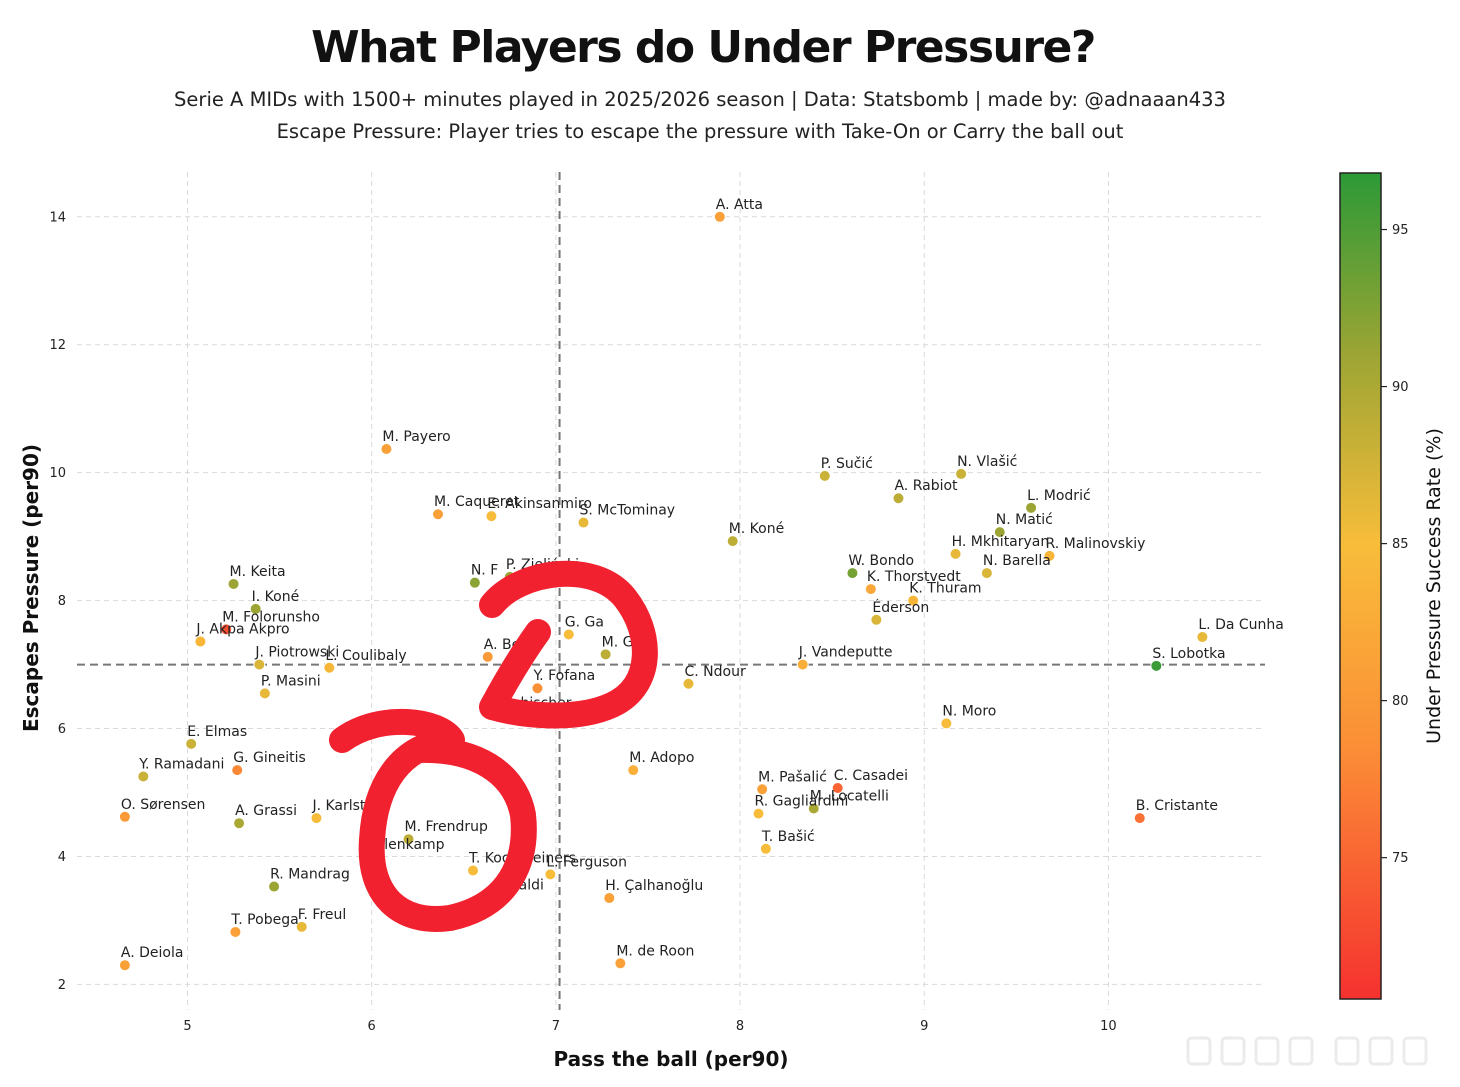  I want to click on y-tick-label: 4, so click(62, 857).